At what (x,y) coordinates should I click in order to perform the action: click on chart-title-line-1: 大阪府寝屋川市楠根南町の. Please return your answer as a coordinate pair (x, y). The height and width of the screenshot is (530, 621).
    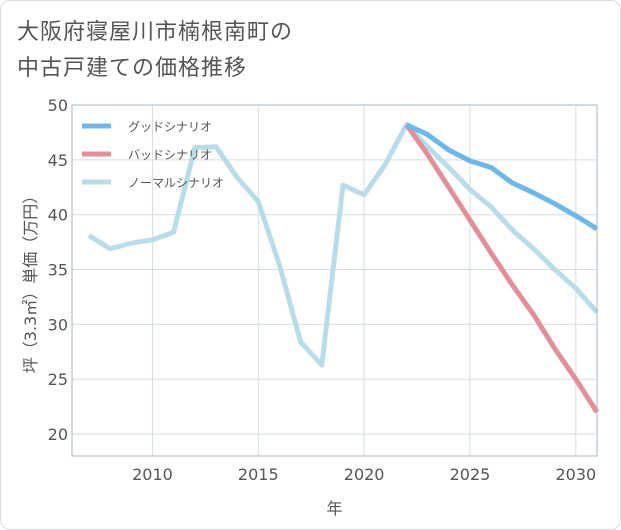
    Looking at the image, I should click on (155, 32).